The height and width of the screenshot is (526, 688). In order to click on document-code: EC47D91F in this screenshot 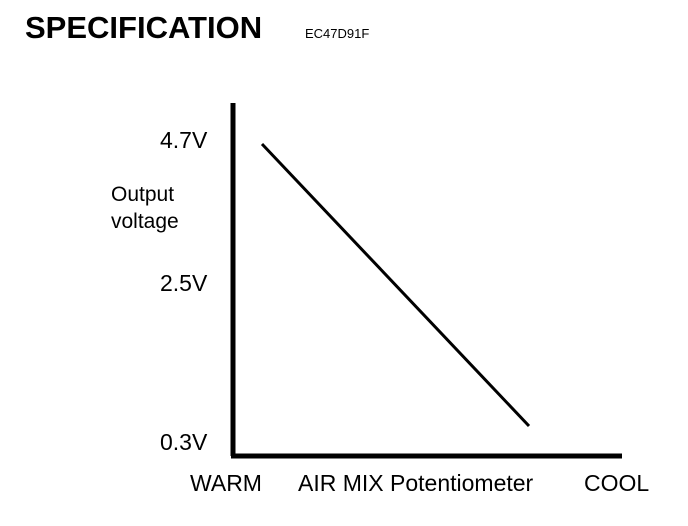, I will do `click(337, 33)`.